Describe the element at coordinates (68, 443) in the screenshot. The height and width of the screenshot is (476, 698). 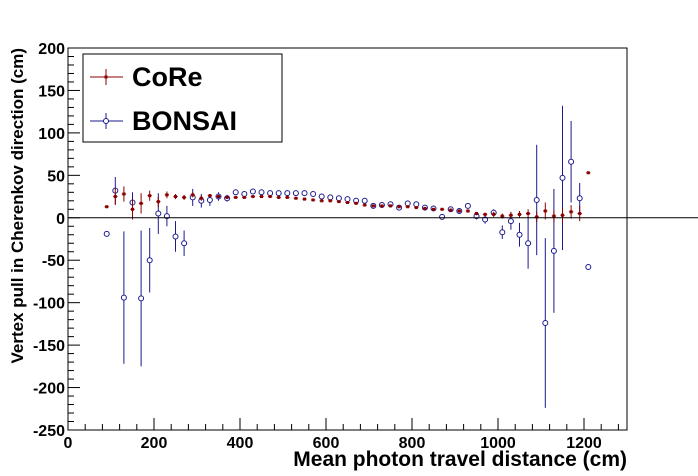
I see `x-tick-label: 0` at that location.